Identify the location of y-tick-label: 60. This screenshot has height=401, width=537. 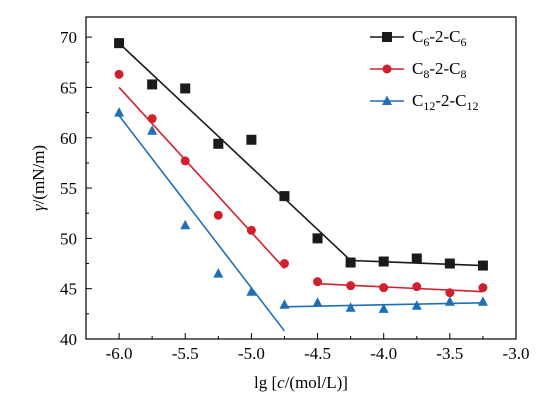
(68, 138).